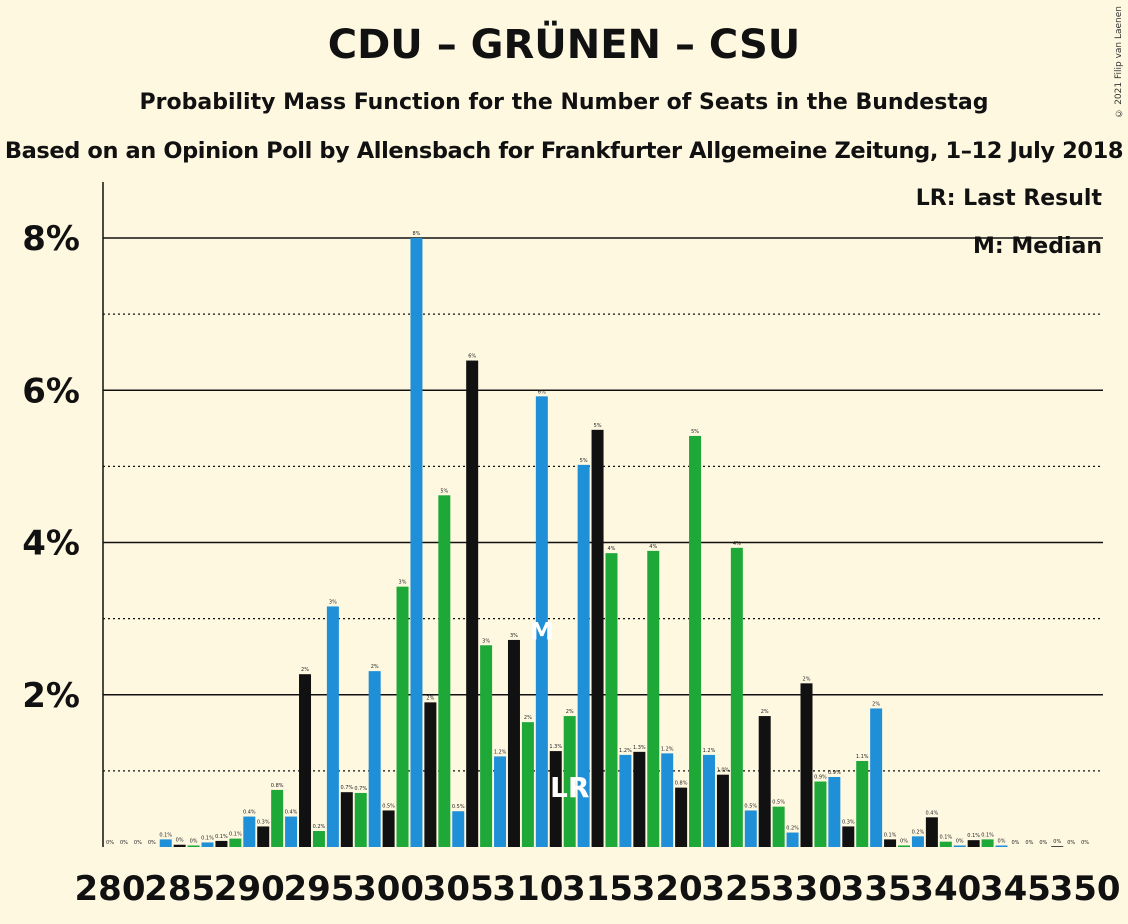 Image resolution: width=1128 pixels, height=924 pixels. I want to click on x-tick-label: 295, so click(318, 889).